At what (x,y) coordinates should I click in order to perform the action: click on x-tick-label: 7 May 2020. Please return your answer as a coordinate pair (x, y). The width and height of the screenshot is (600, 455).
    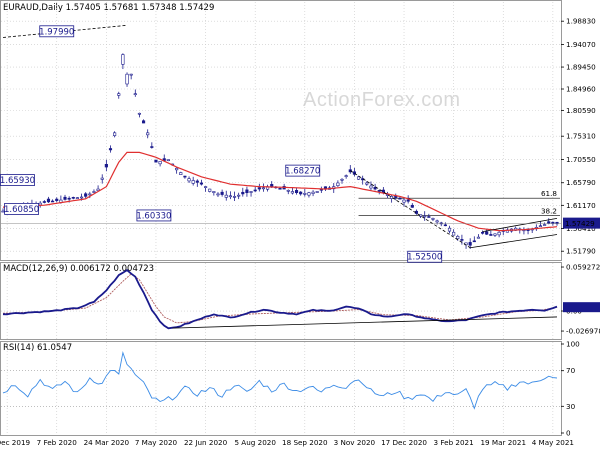
    Looking at the image, I should click on (156, 442).